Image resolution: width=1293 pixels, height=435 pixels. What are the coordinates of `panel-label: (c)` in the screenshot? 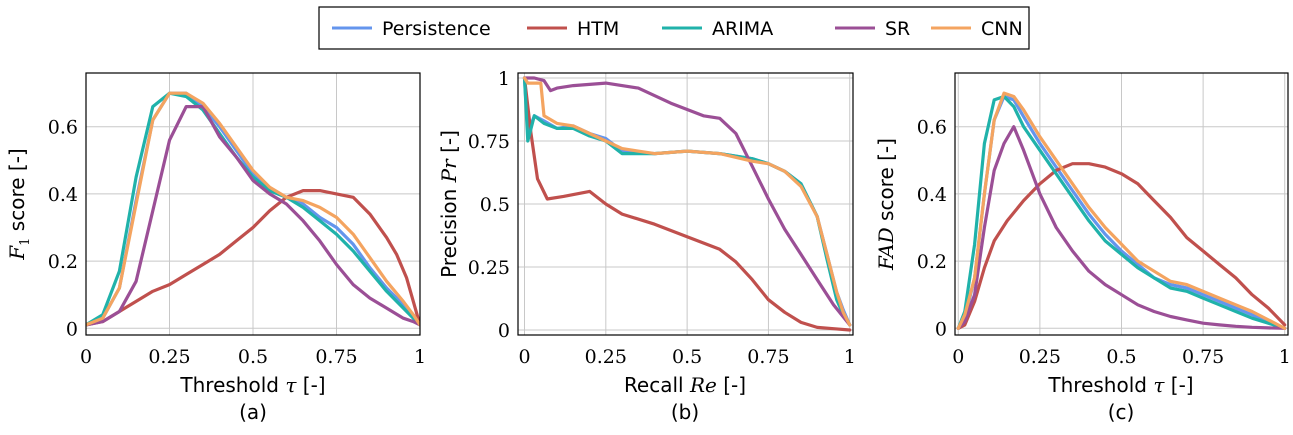 It's located at (1121, 412).